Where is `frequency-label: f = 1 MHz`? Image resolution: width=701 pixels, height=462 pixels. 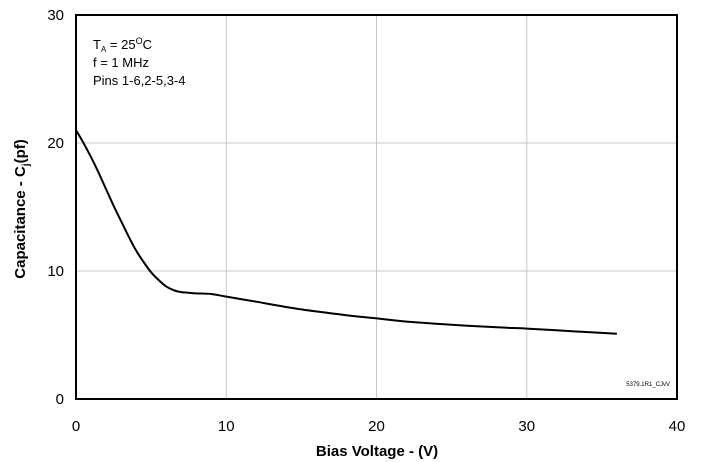
frequency-label: f = 1 MHz is located at coordinates (121, 62).